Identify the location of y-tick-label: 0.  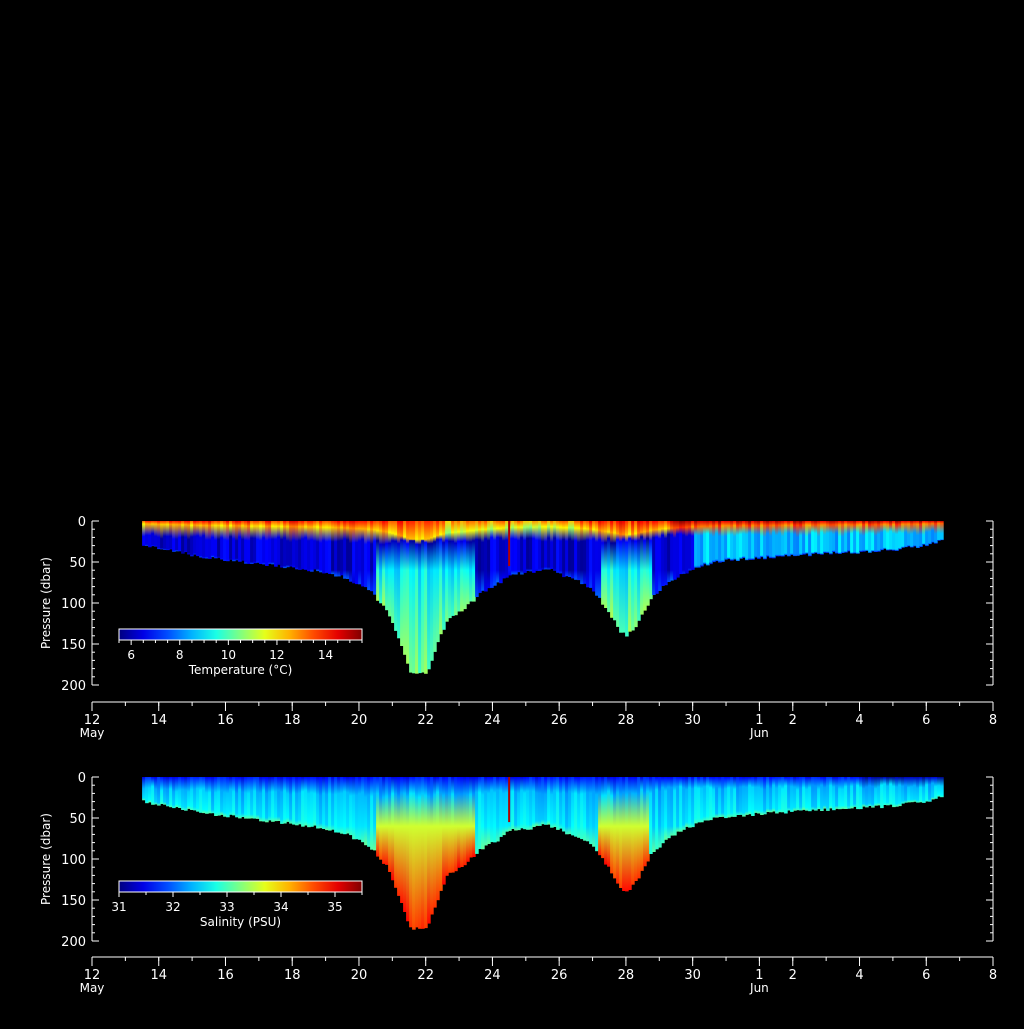
(82, 522).